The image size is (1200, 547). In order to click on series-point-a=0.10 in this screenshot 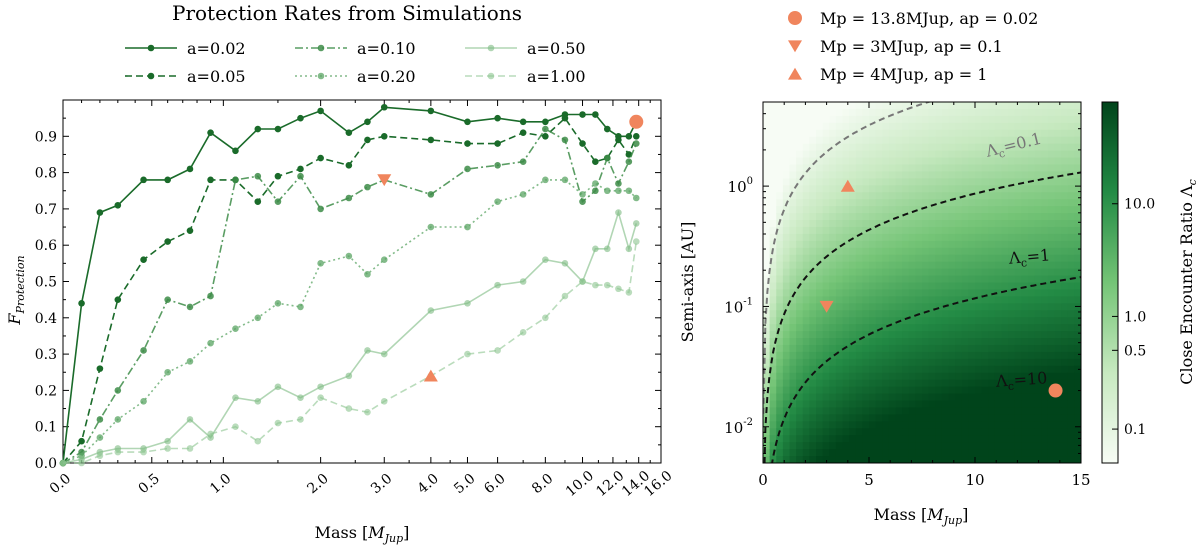, I will do `click(349, 198)`.